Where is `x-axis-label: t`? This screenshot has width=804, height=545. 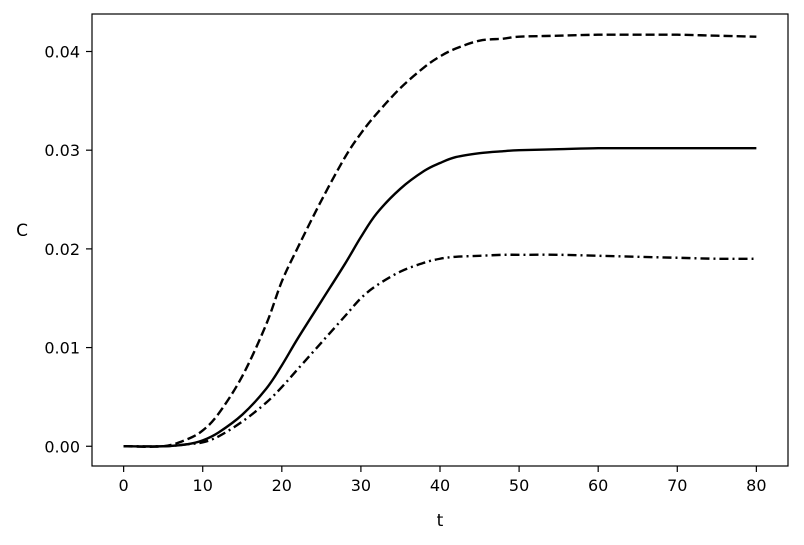
x-axis-label: t is located at coordinates (440, 521).